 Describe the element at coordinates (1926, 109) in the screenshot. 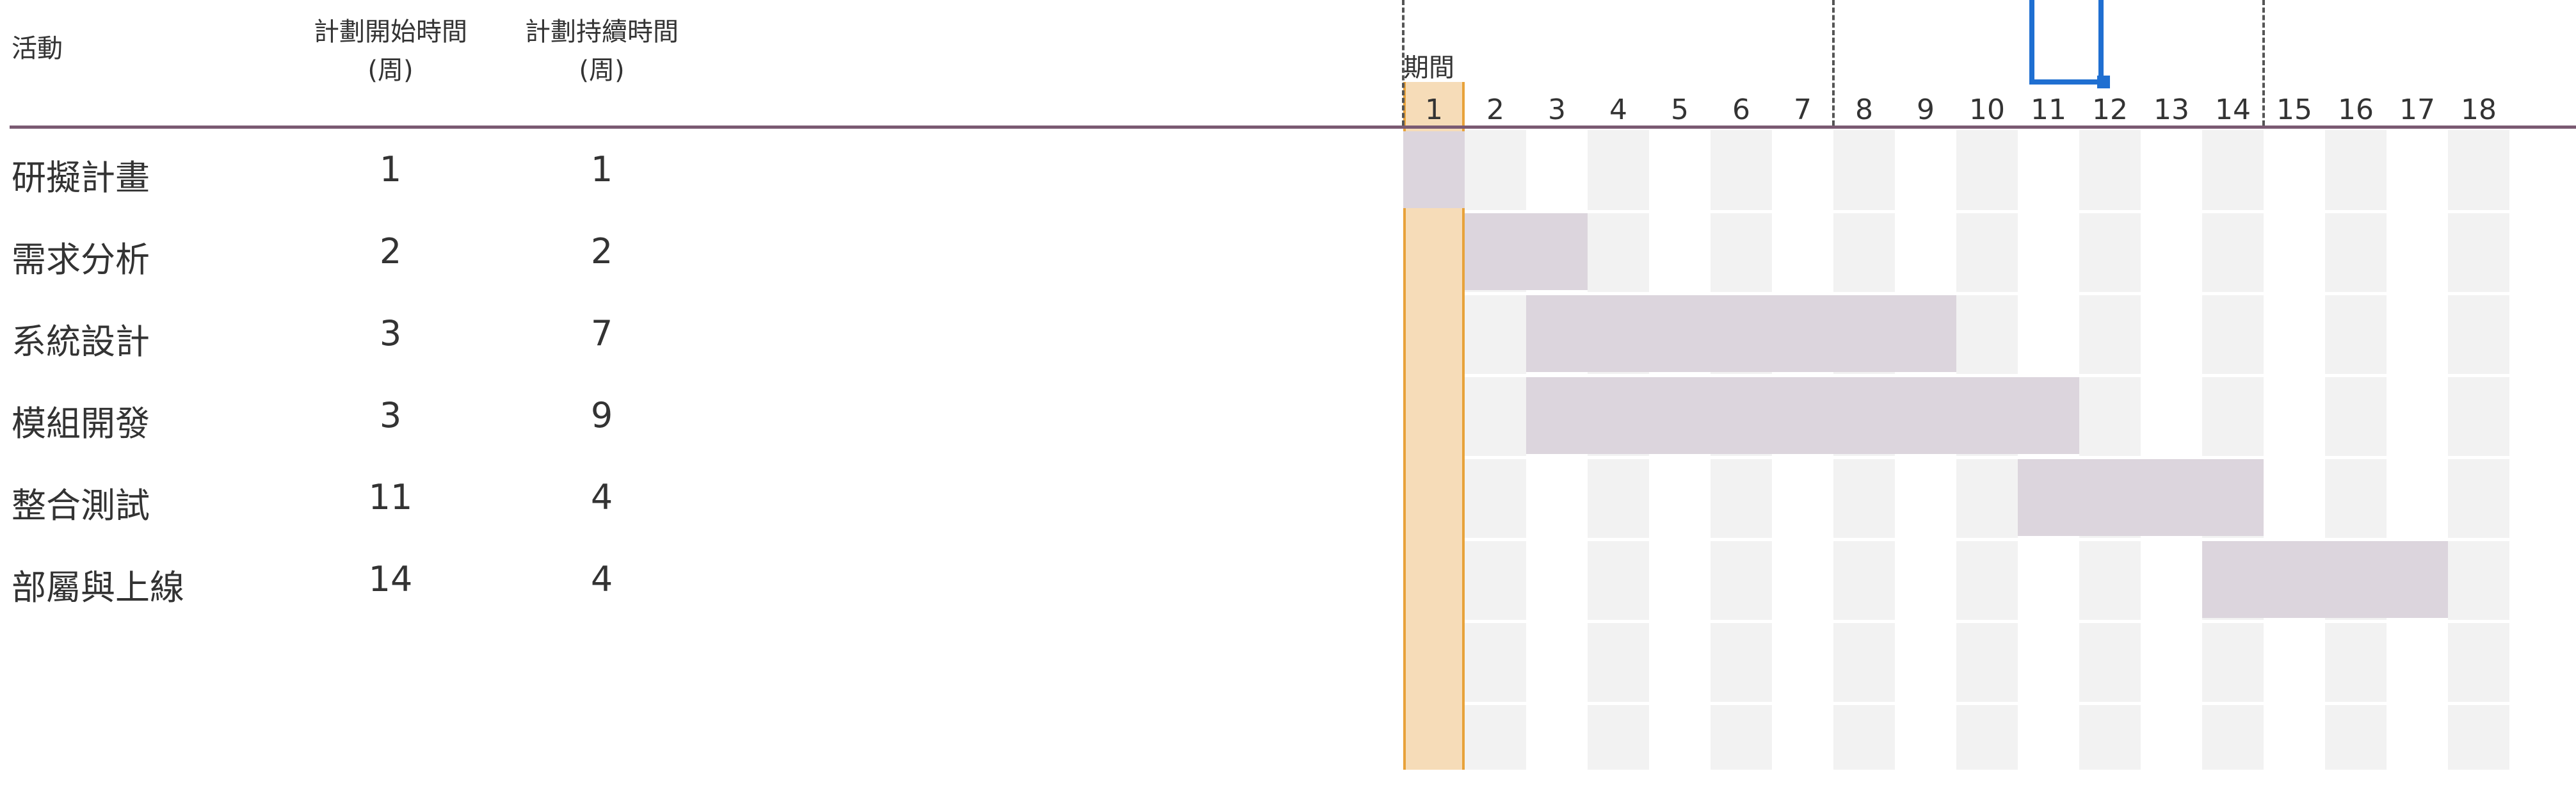

I see `period-number: 9` at that location.